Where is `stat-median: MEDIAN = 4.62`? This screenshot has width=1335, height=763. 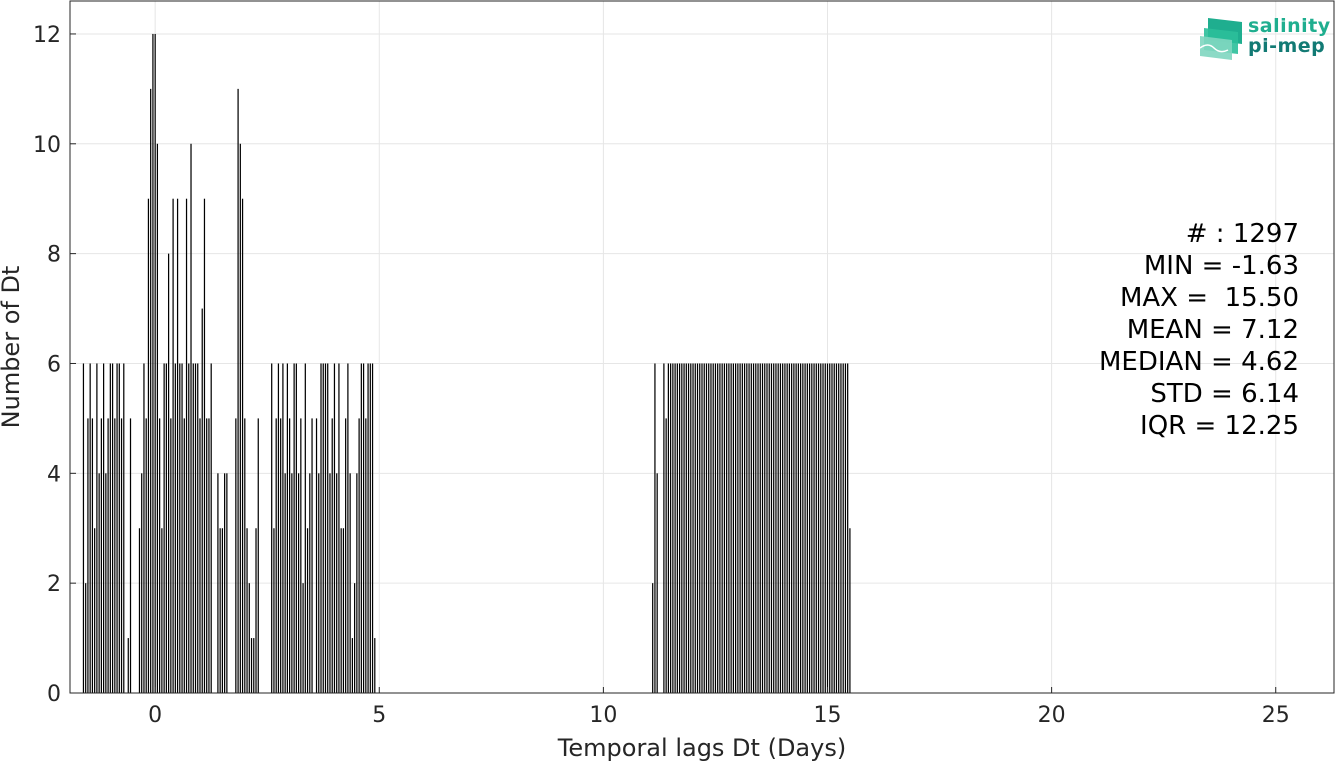
stat-median: MEDIAN = 4.62 is located at coordinates (1199, 362).